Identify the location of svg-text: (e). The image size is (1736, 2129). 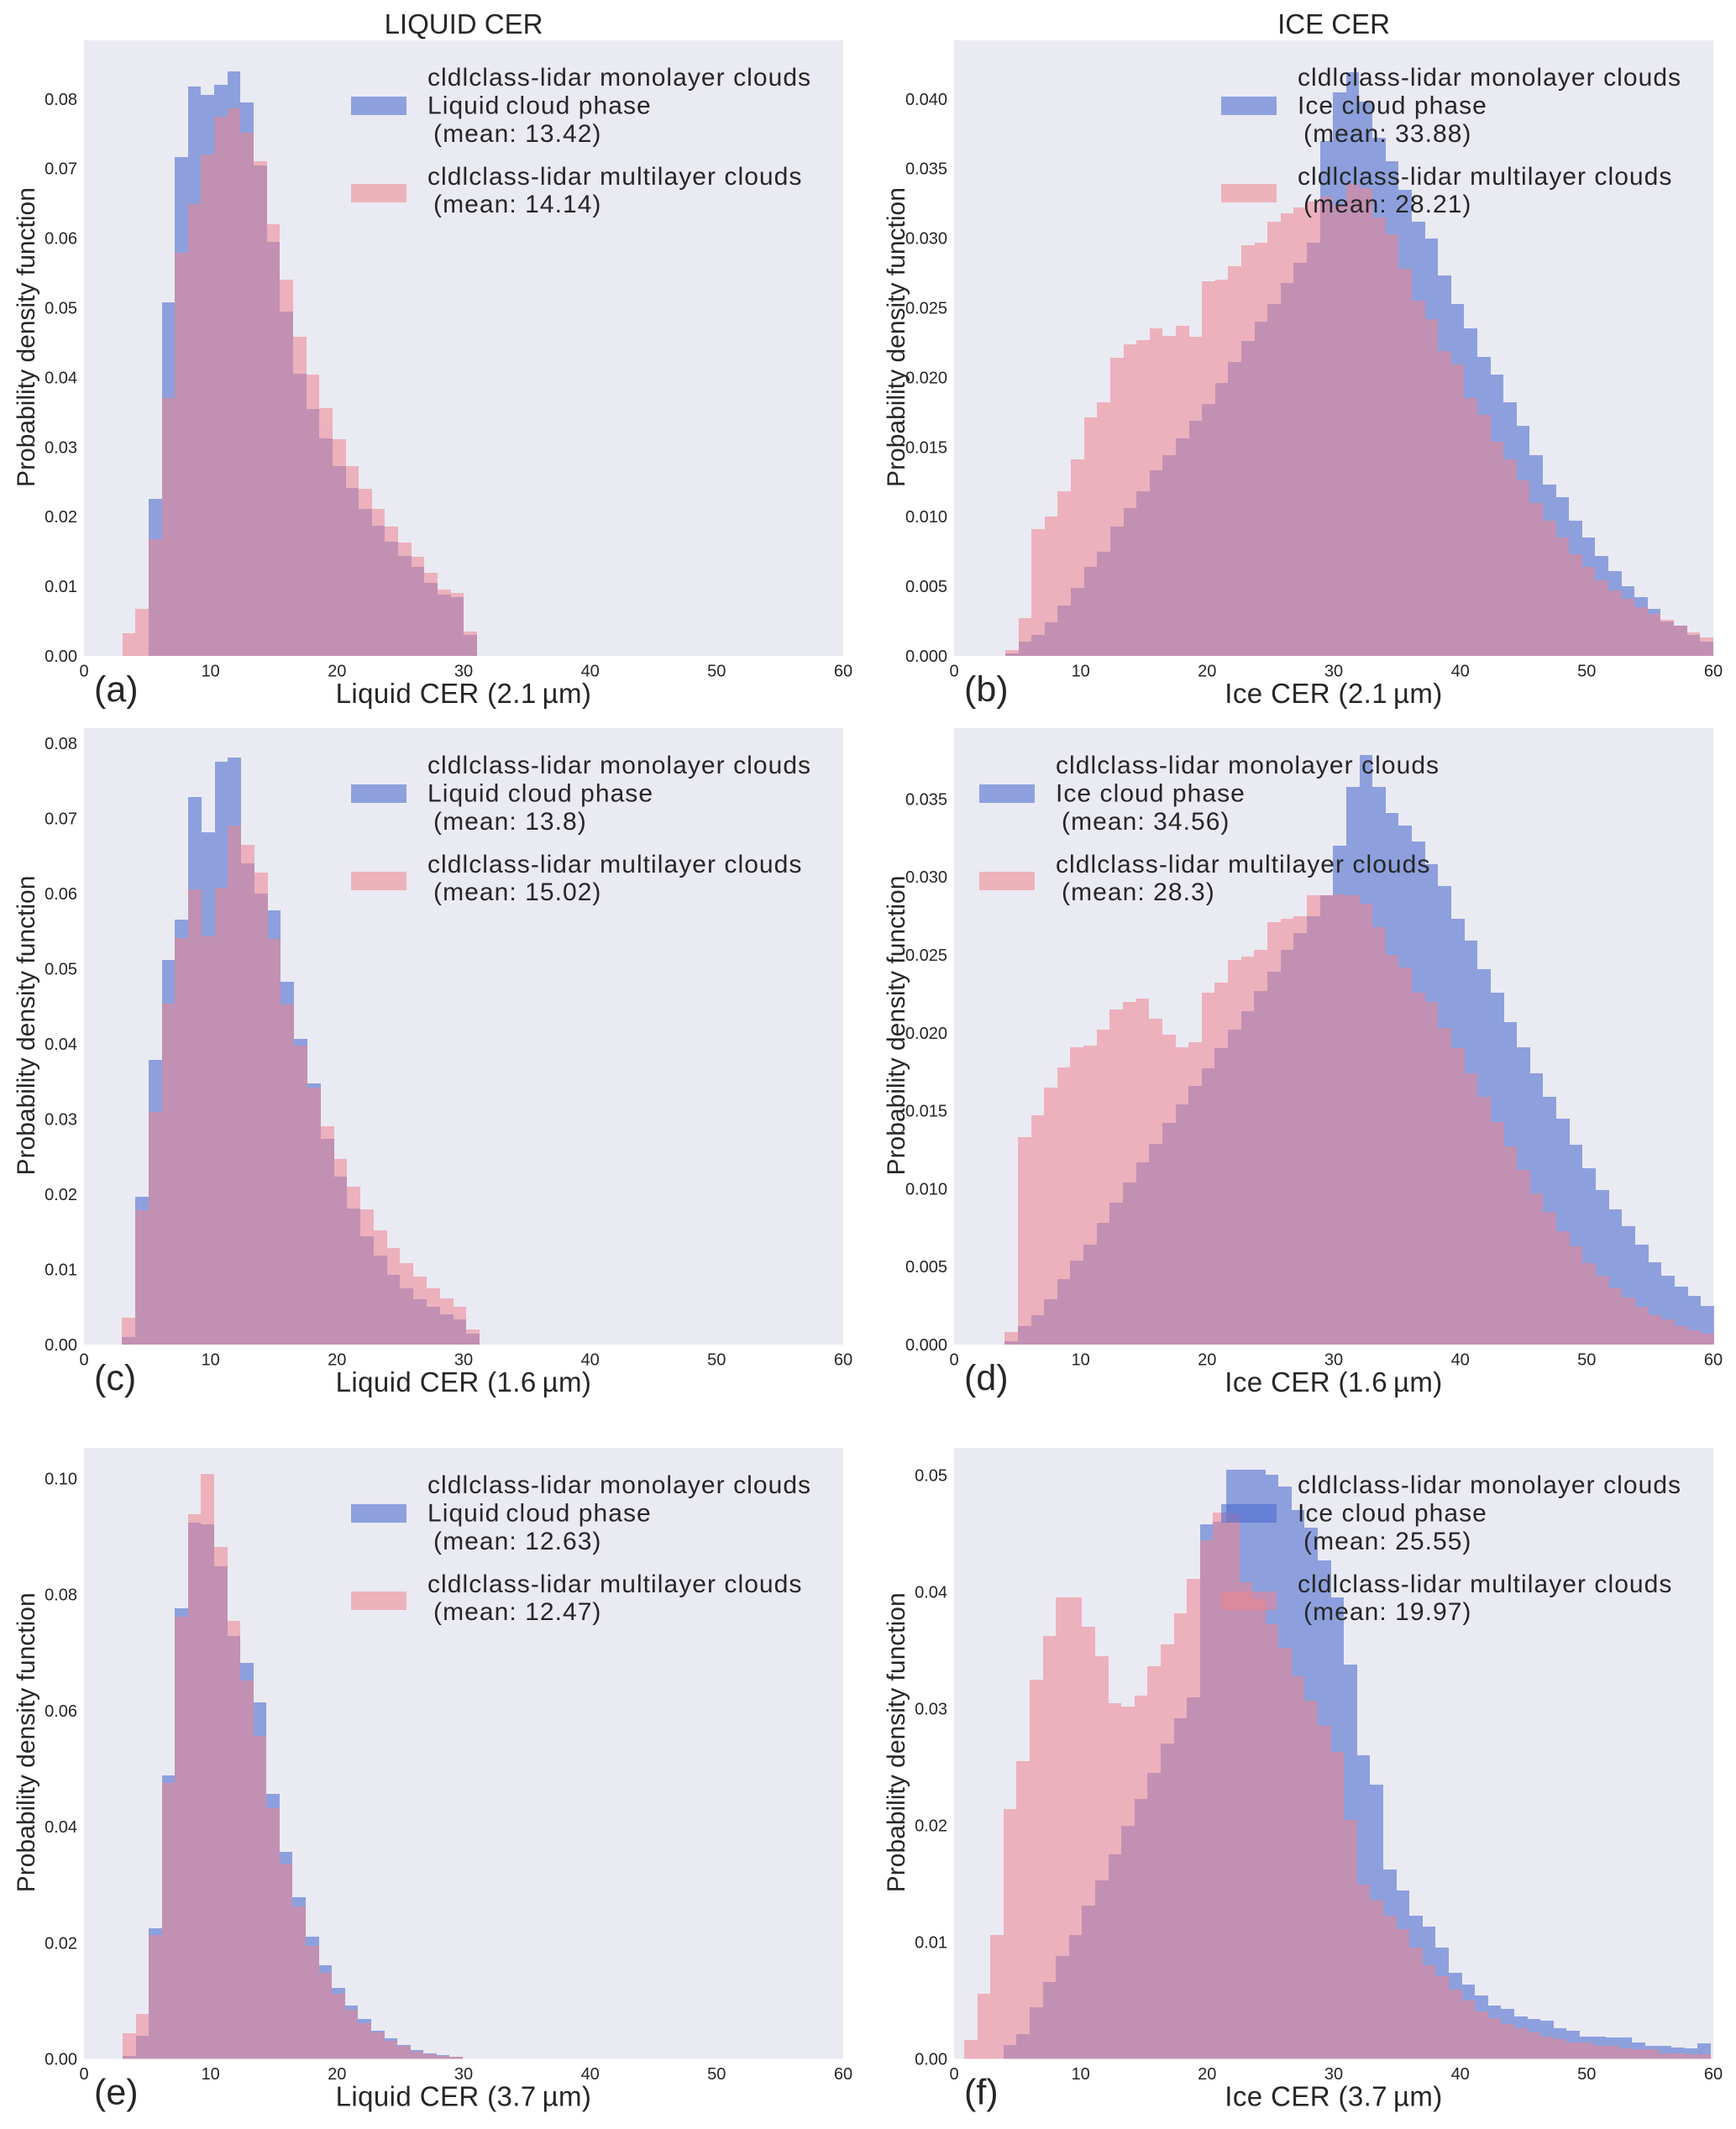
(116, 2093).